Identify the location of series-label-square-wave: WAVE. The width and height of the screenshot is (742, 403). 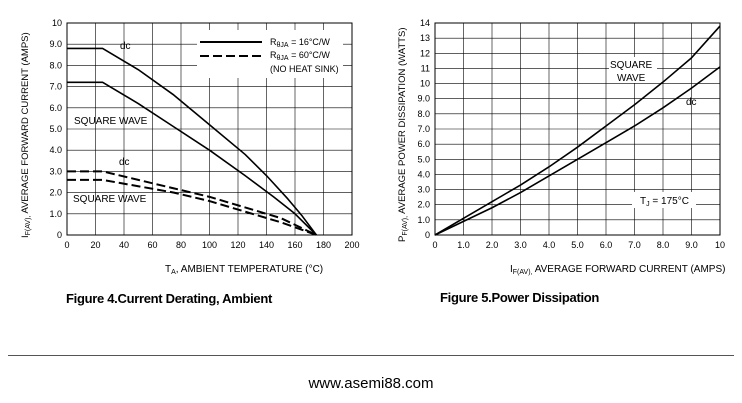
(631, 78).